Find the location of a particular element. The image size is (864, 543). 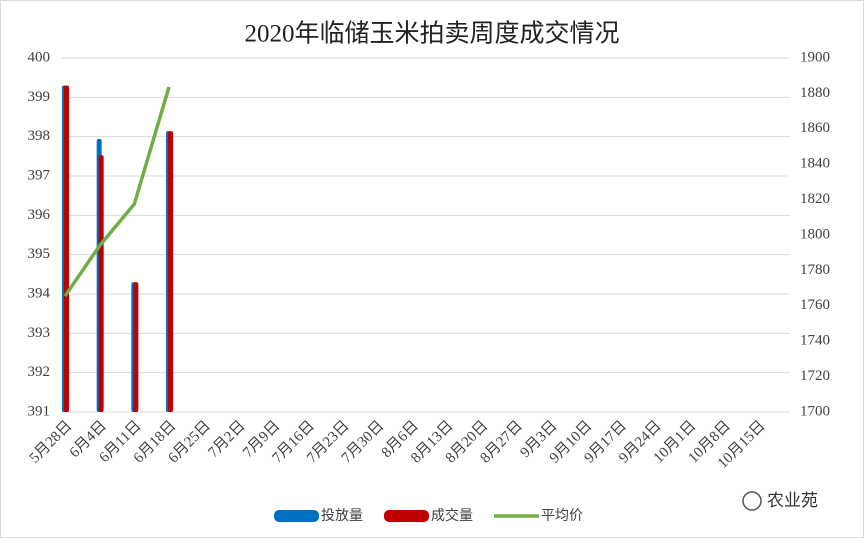

y-tick-label: 393 is located at coordinates (39, 333).